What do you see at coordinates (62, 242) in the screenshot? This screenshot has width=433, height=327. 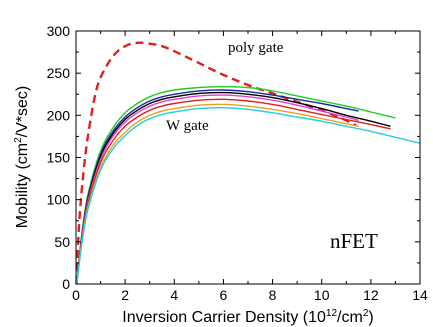 I see `y-tick-label: 50` at bounding box center [62, 242].